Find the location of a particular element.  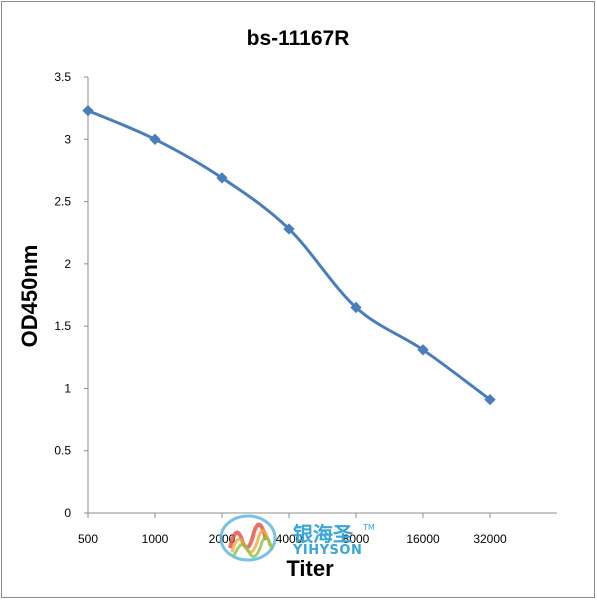

y-tick-label: 2.5 is located at coordinates (62, 202).